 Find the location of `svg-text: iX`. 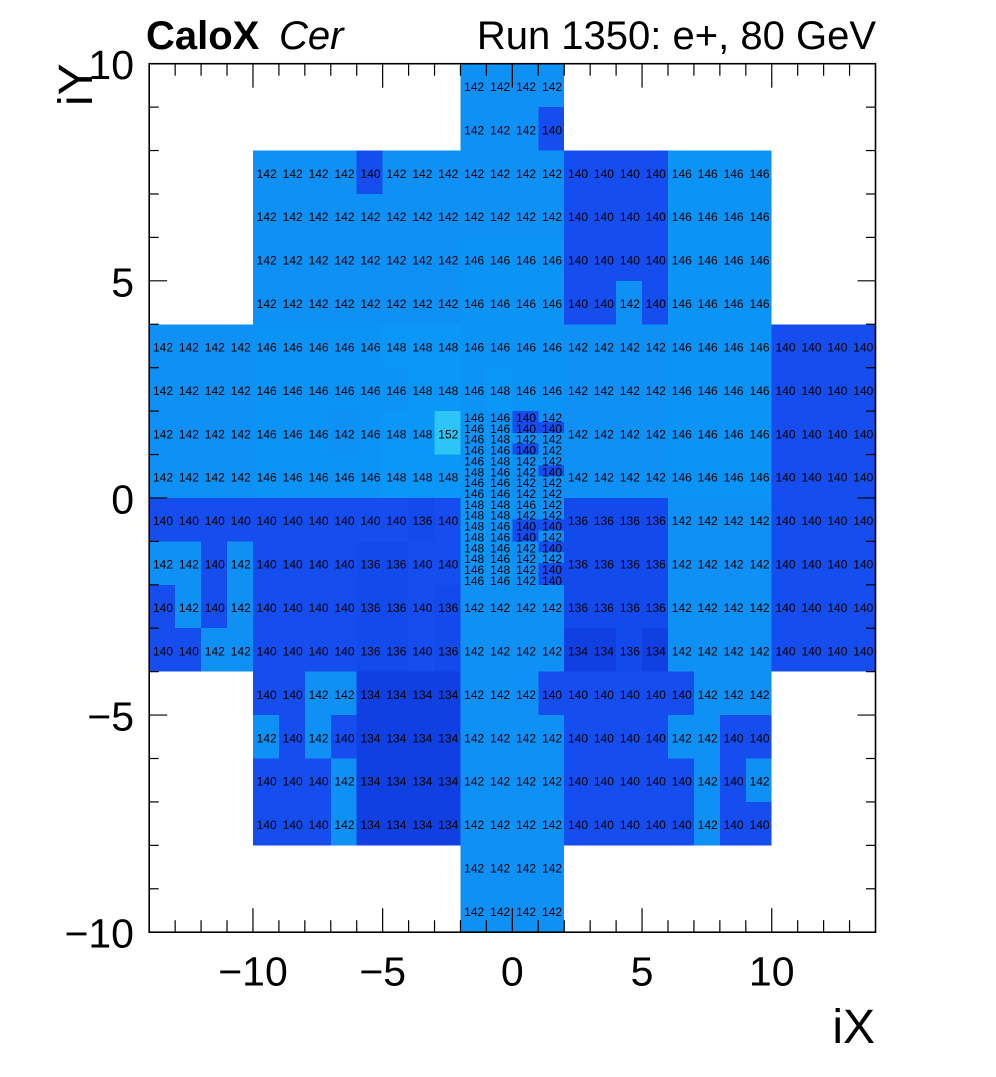

svg-text: iX is located at coordinates (853, 1027).